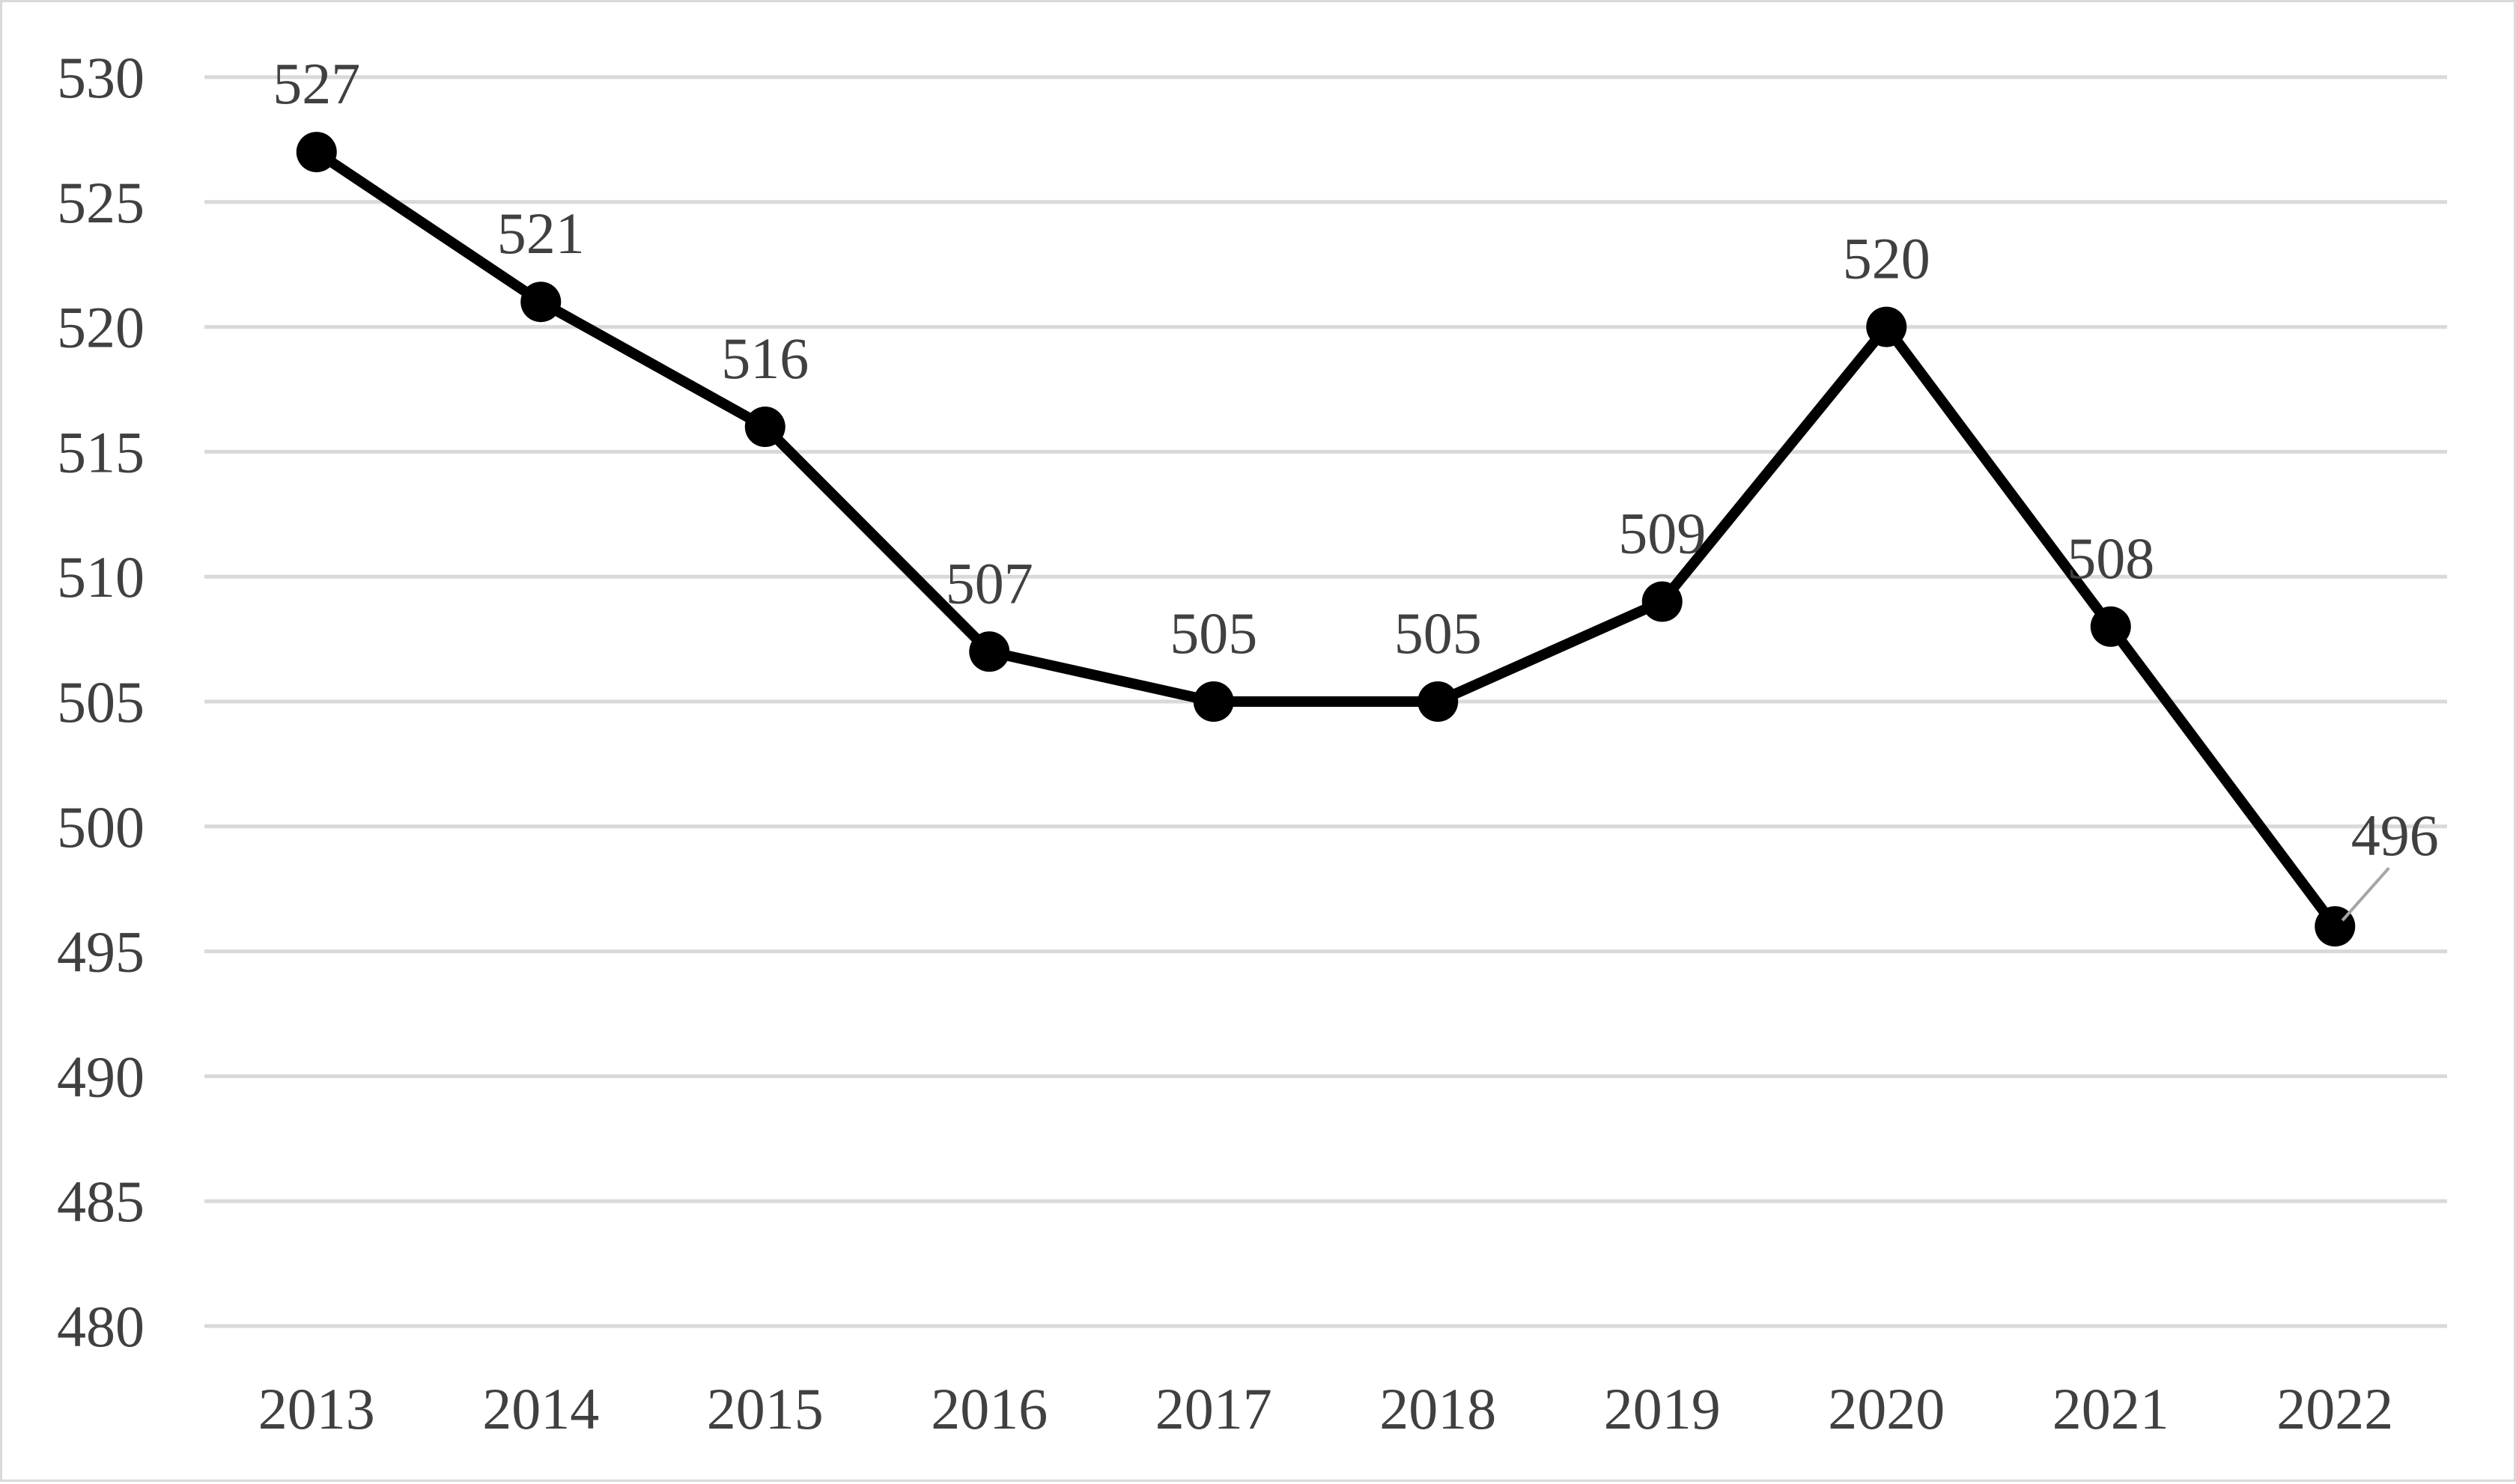 This screenshot has height=1484, width=2516. What do you see at coordinates (540, 1408) in the screenshot?
I see `x-tick-label: 2014` at bounding box center [540, 1408].